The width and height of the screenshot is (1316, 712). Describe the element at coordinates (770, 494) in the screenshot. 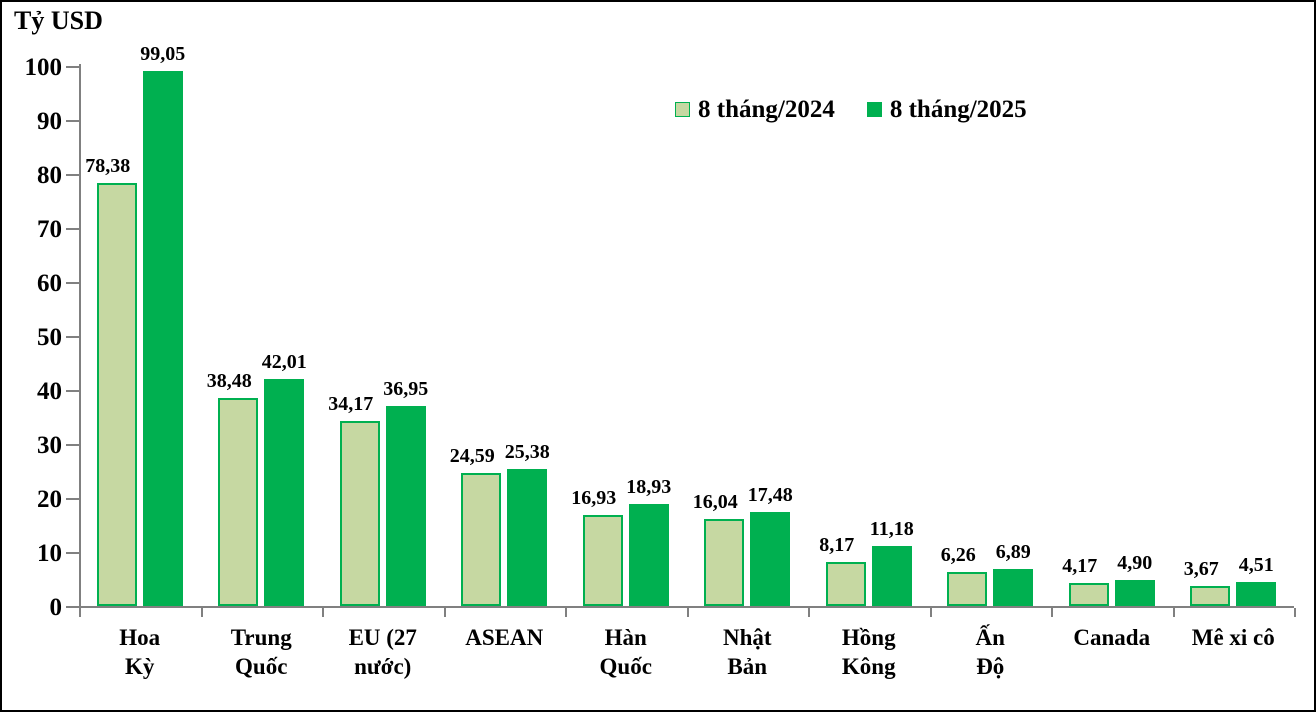

I see `bar-value-label-2025: 17,48` at that location.